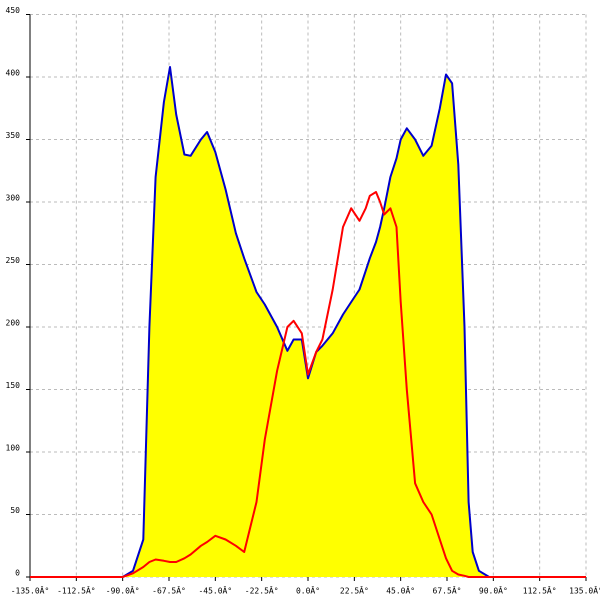 The height and width of the screenshot is (600, 600). I want to click on x-tick-label: 22.5Â°, so click(354, 590).